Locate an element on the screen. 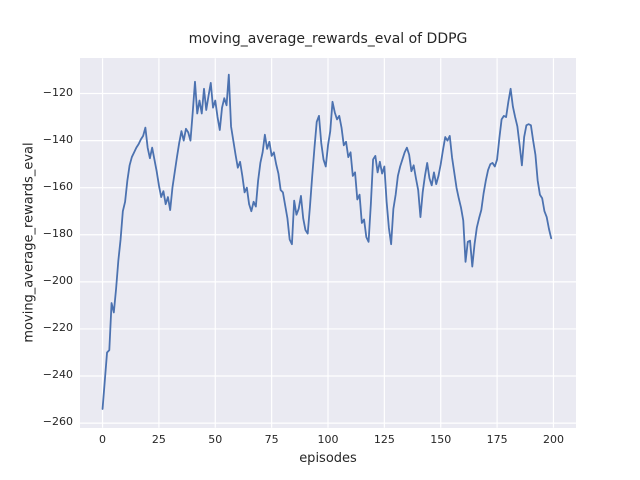 The image size is (640, 480). x-tick-label: 50 is located at coordinates (215, 439).